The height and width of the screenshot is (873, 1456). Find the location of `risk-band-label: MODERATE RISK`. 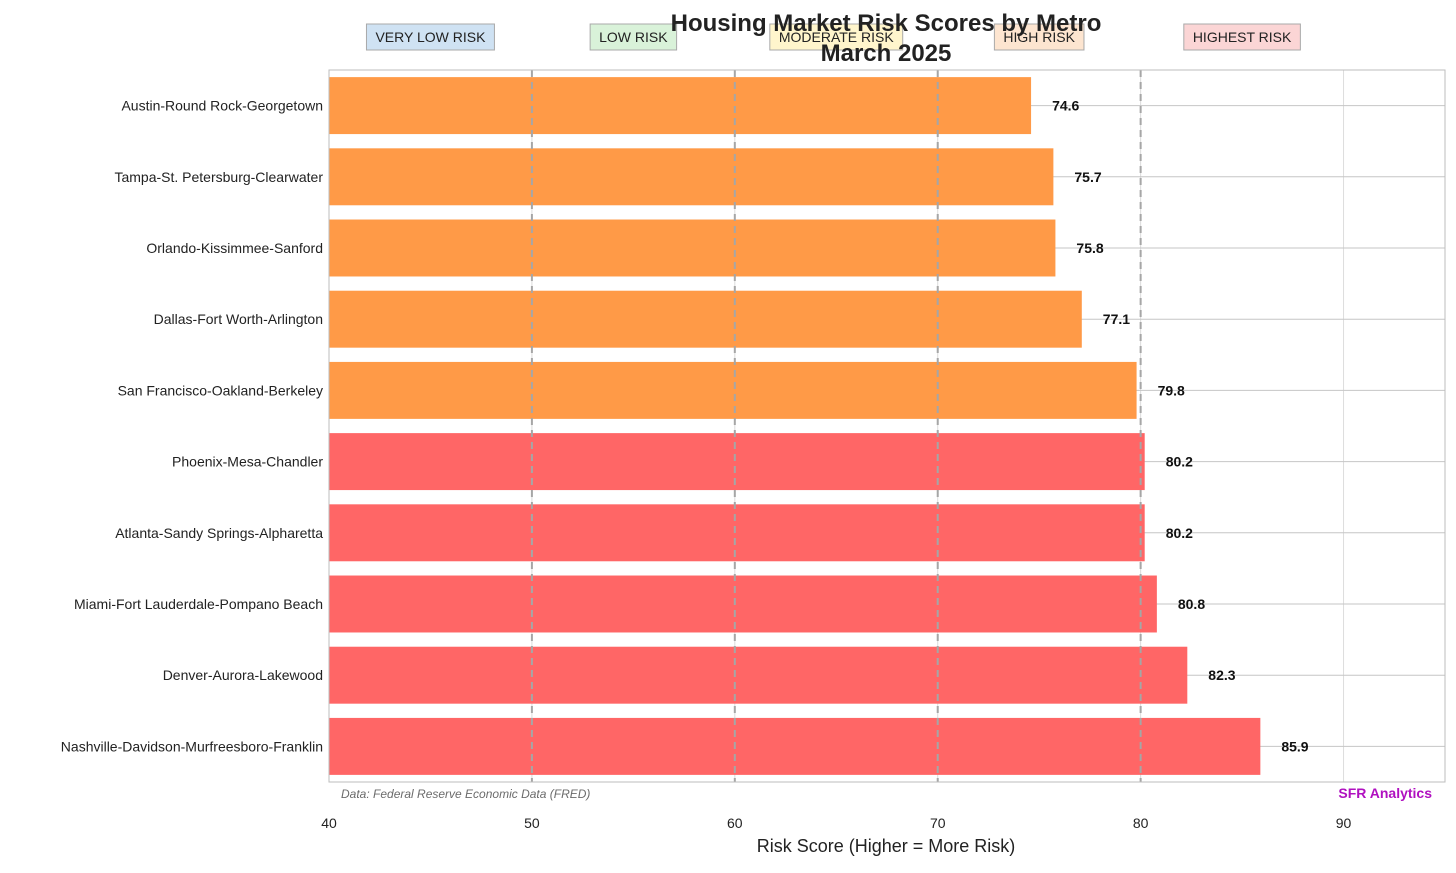

risk-band-label: MODERATE RISK is located at coordinates (836, 37).